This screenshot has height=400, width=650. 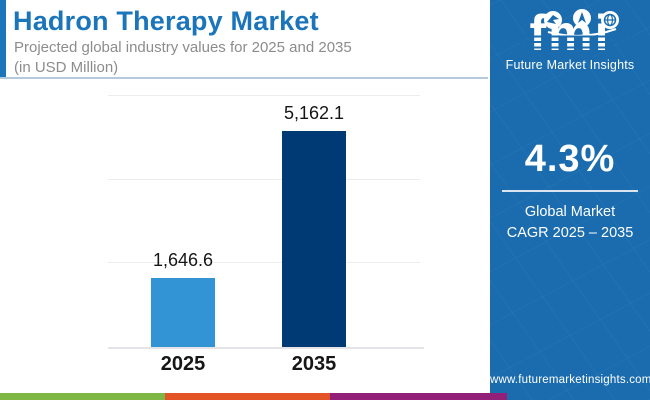 I want to click on bar-value-label-2025: 1,646.6, so click(x=183, y=260).